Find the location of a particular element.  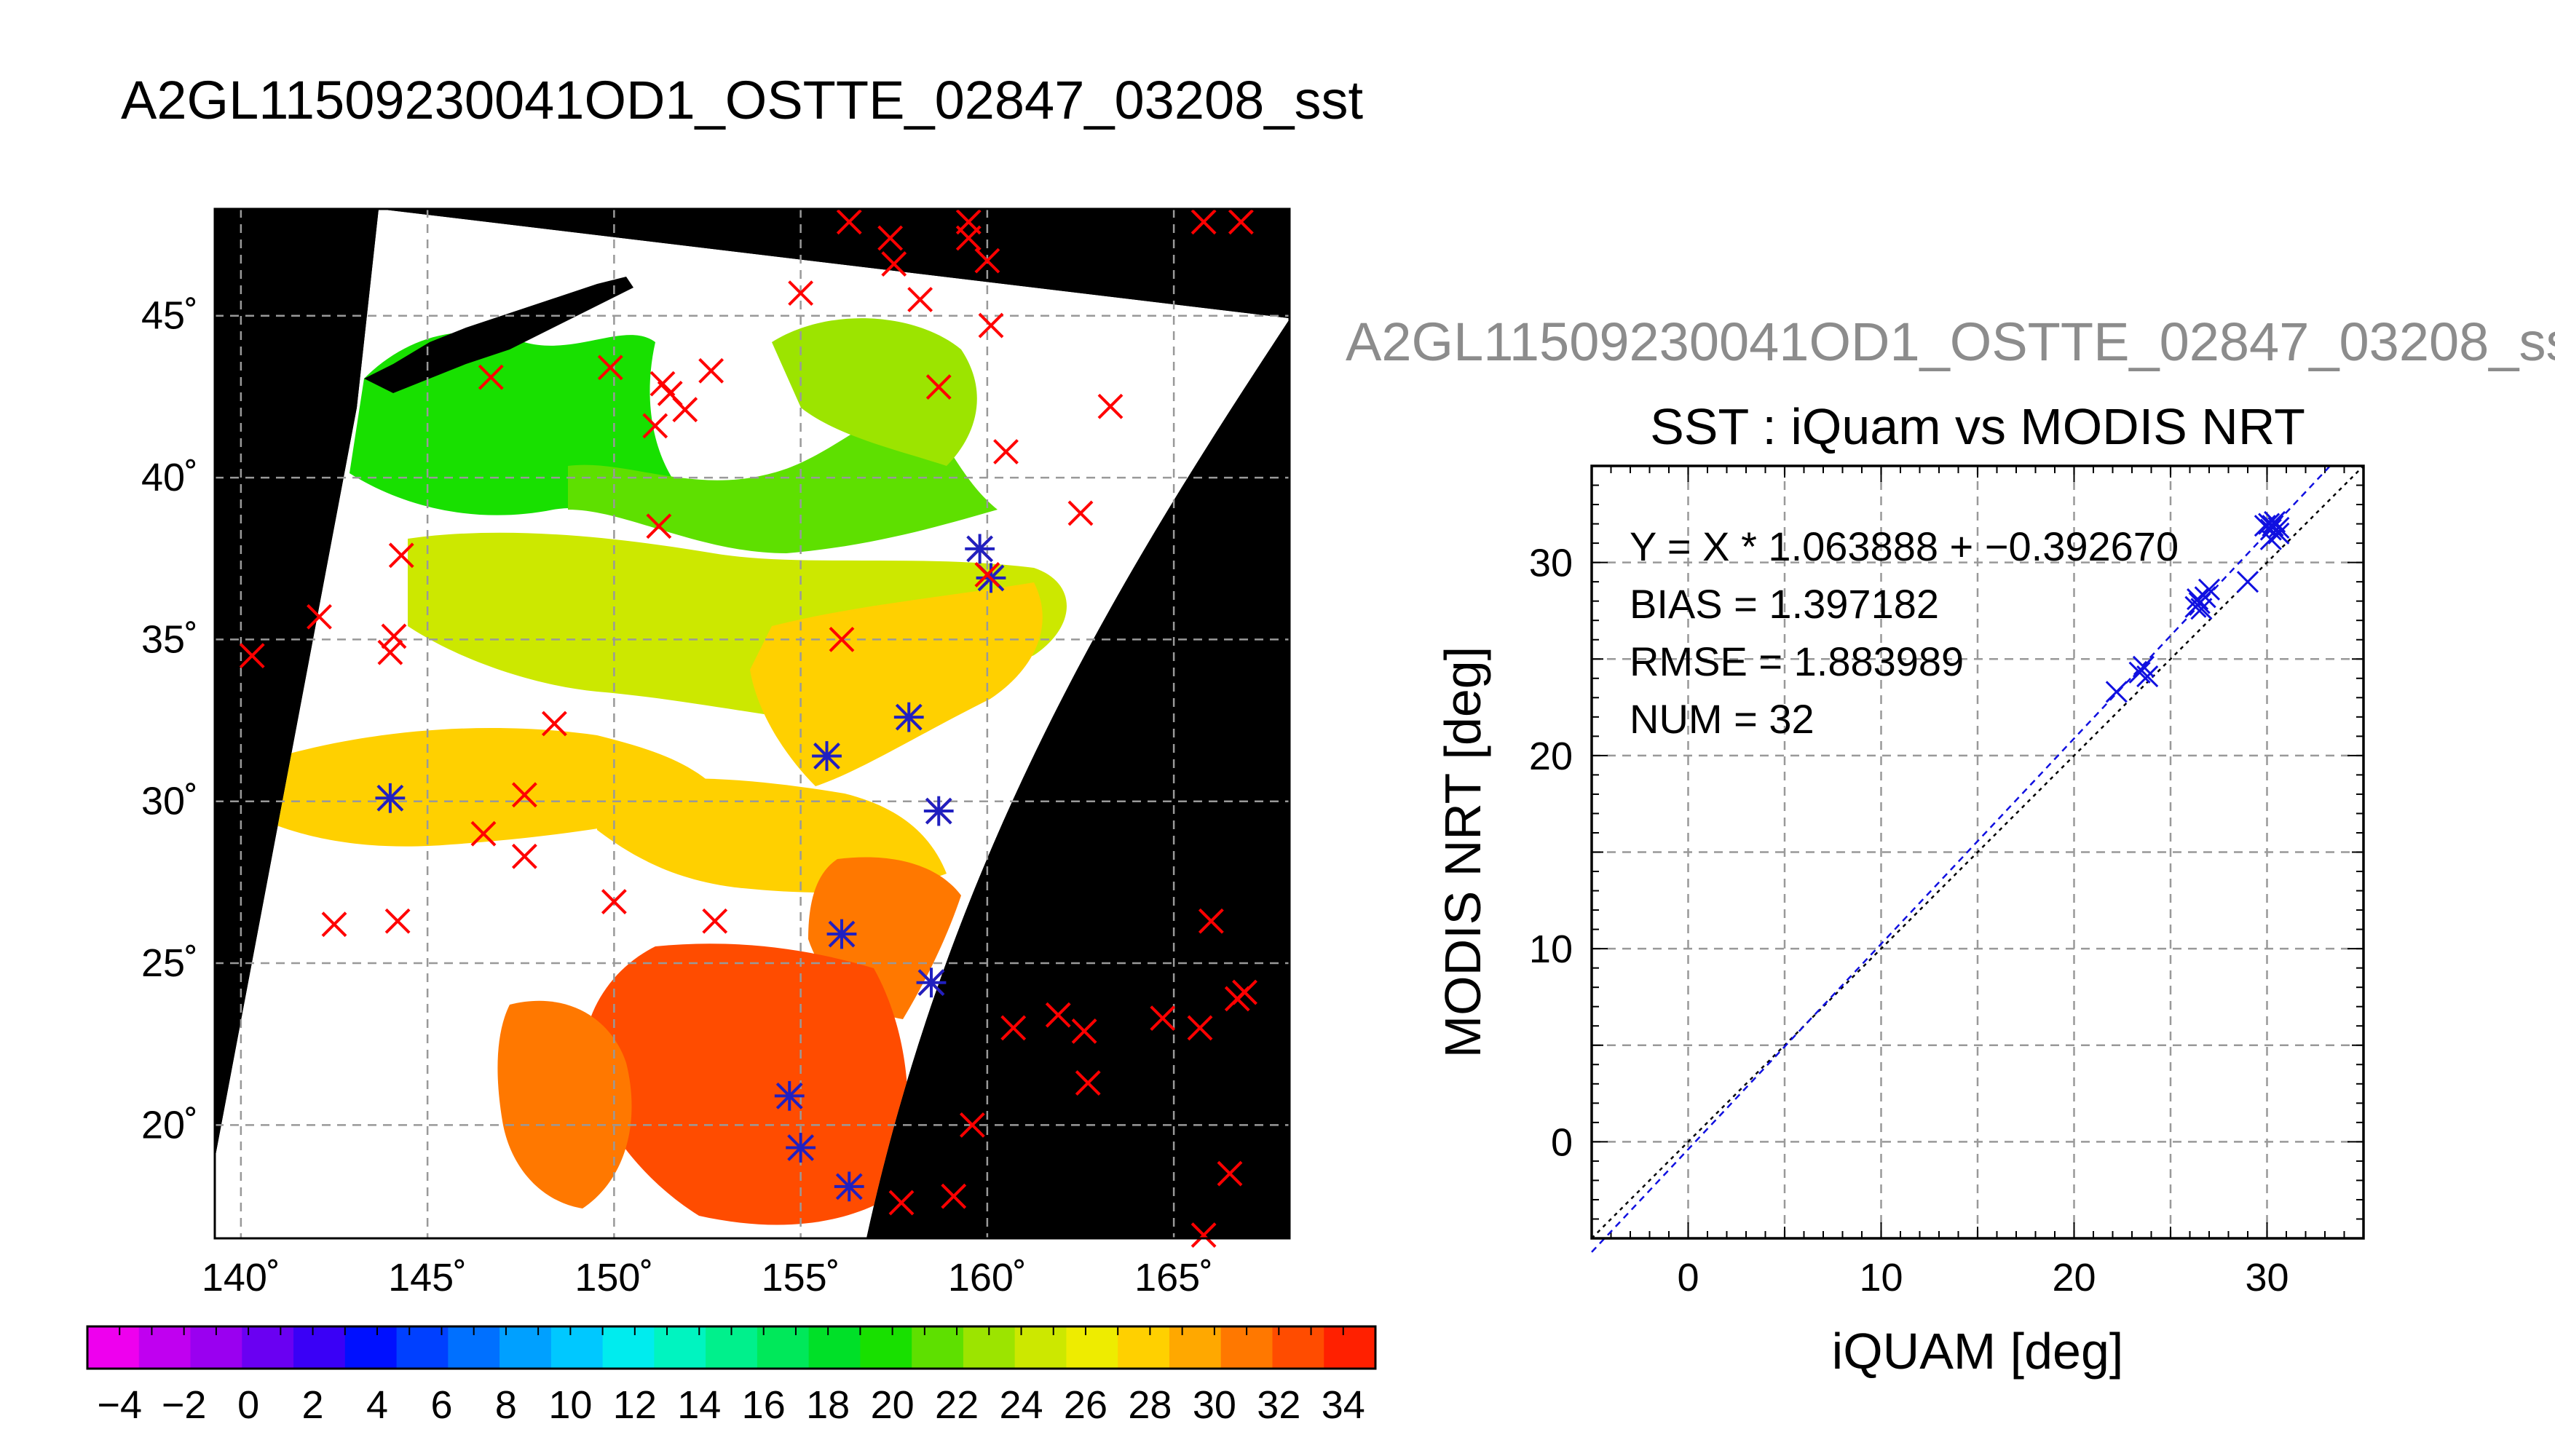

scatter-y-tick-label: 0 is located at coordinates (1562, 1142).